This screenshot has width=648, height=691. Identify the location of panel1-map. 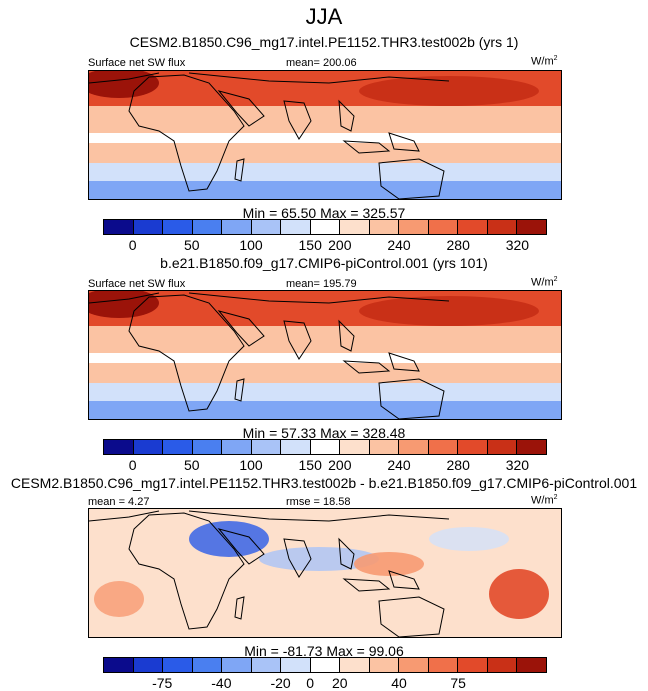
(325, 135).